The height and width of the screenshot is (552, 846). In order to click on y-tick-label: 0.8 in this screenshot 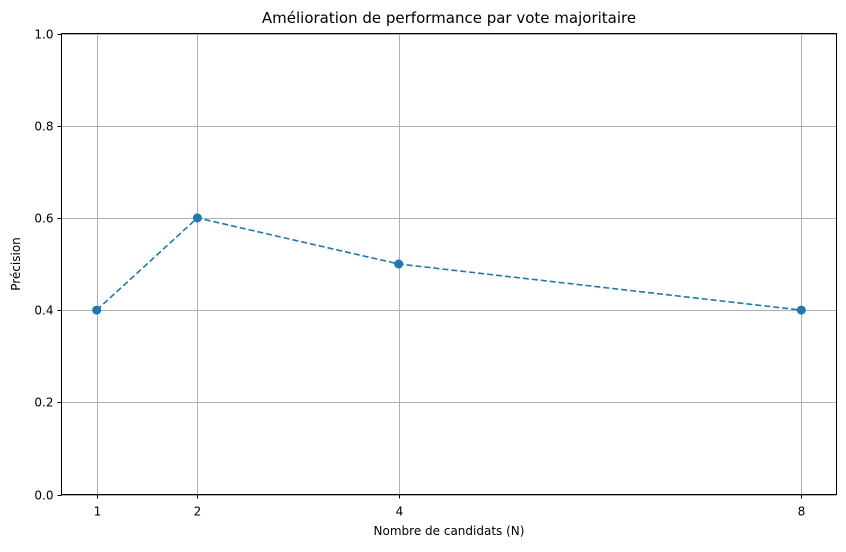, I will do `click(43, 127)`.